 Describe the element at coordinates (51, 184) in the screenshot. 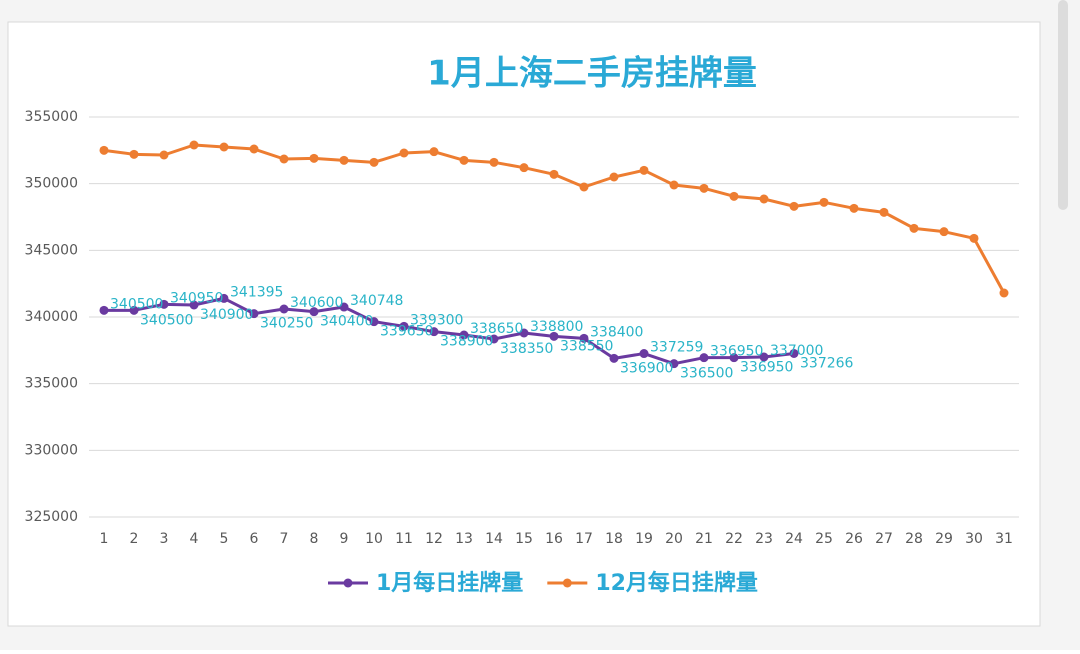

I see `y-tick-label: 350000` at that location.